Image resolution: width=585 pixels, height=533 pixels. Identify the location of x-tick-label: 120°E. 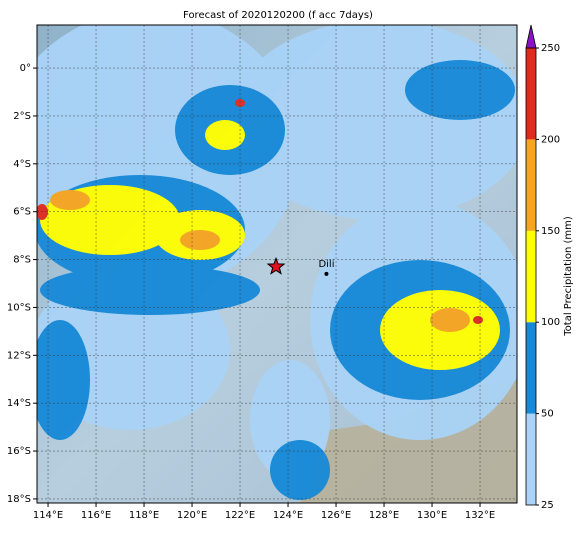
(192, 515).